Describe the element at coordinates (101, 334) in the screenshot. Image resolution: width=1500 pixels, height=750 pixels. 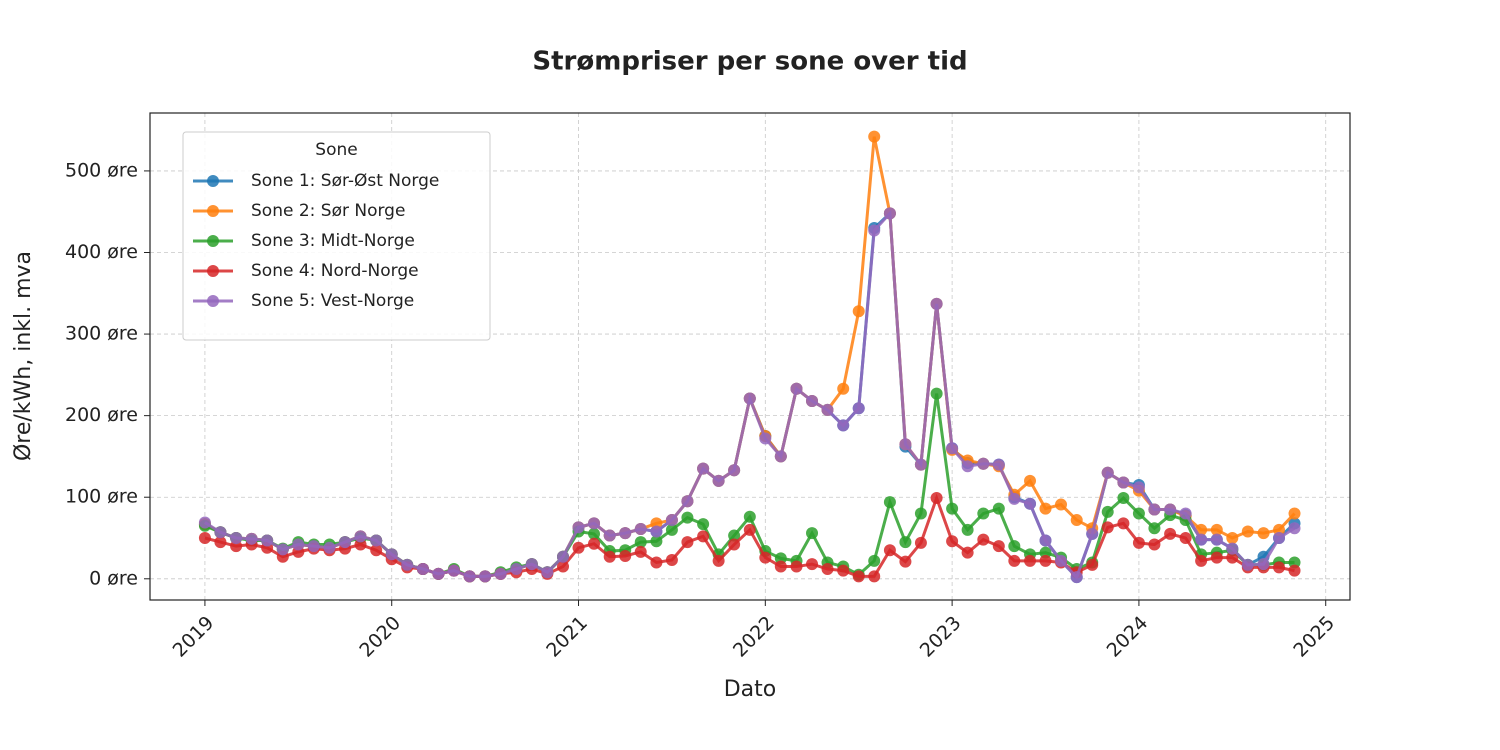
I see `y-tick-label: 300 øre` at that location.